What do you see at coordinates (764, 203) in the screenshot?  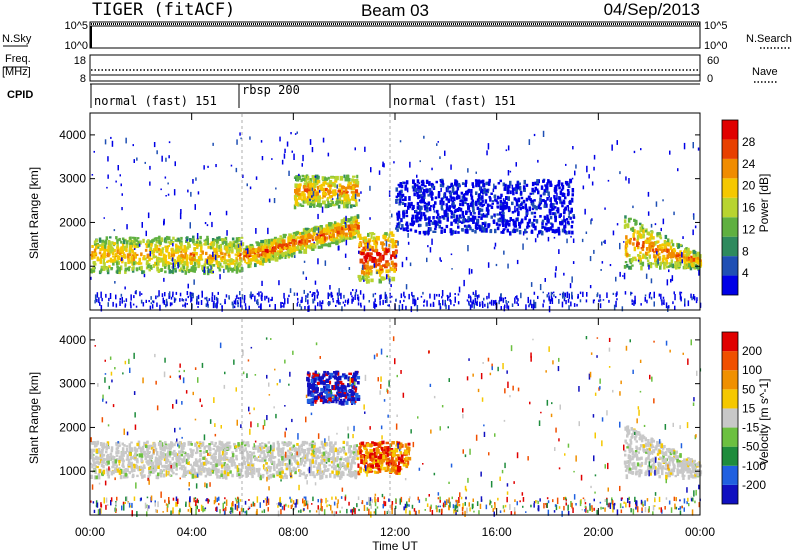 I see `power-colorbar-label: Power [dB]` at bounding box center [764, 203].